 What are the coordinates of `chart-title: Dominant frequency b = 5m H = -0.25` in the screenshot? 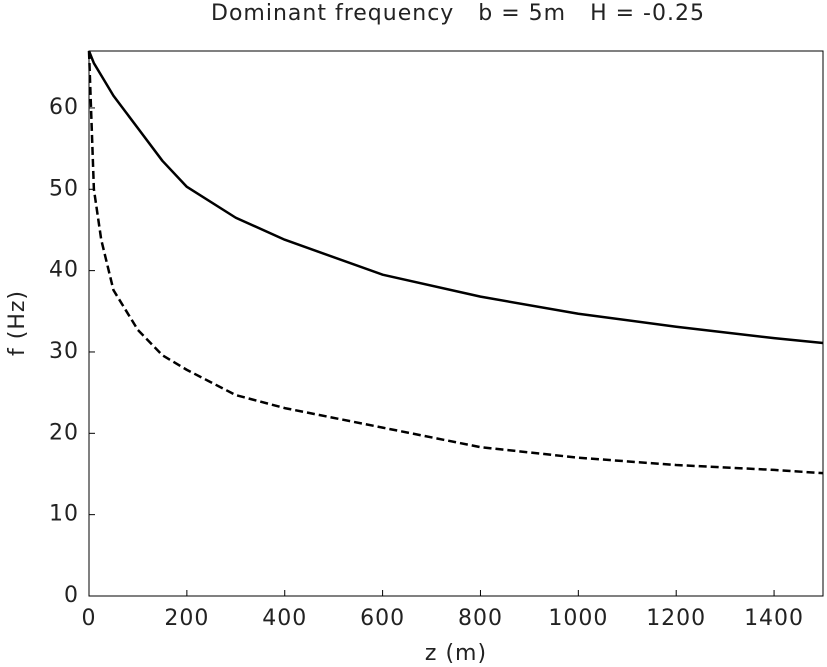 It's located at (458, 13).